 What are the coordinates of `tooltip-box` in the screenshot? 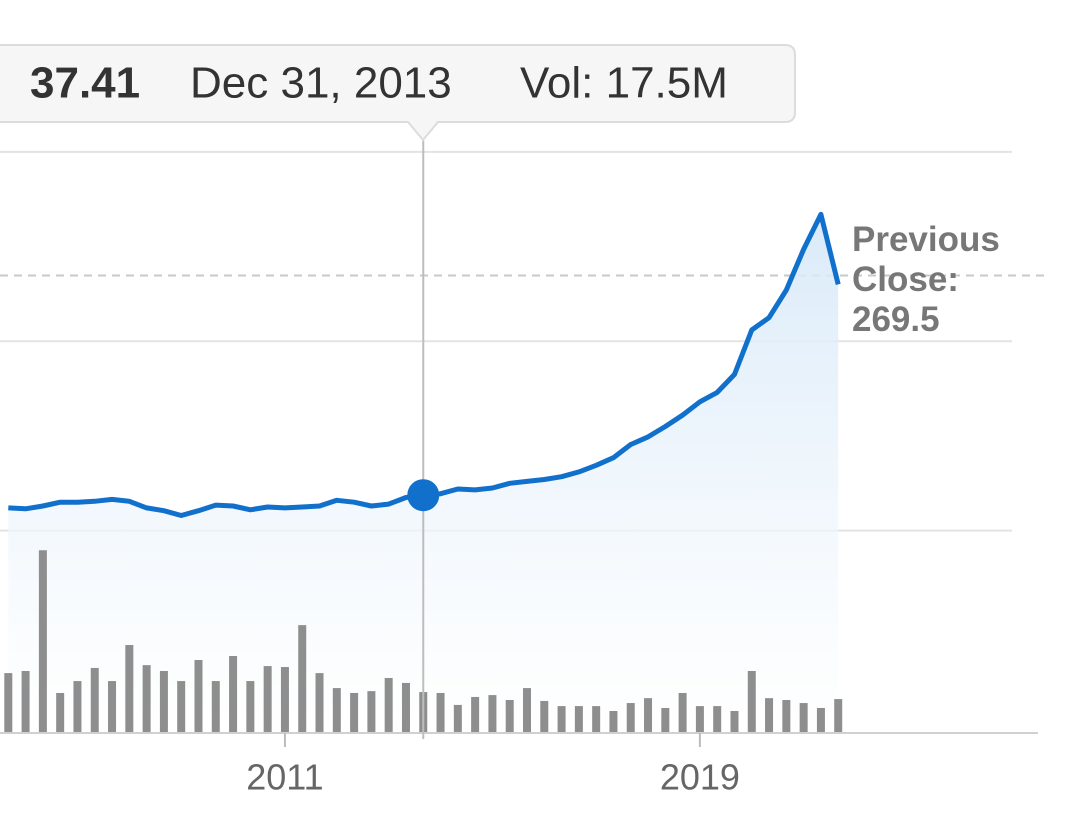 It's located at (398, 93).